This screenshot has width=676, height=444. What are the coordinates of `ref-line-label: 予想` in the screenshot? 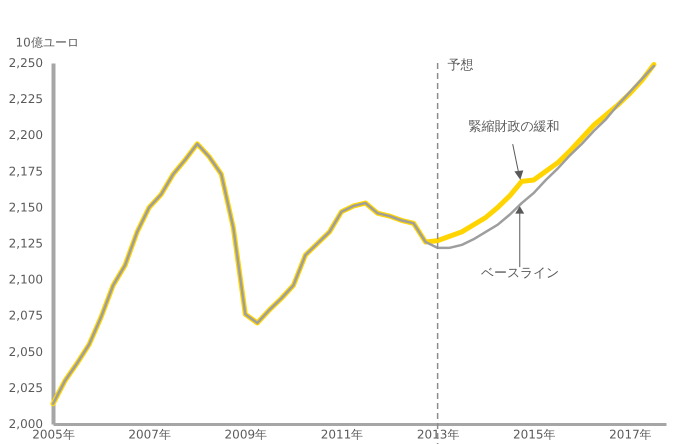 It's located at (461, 65).